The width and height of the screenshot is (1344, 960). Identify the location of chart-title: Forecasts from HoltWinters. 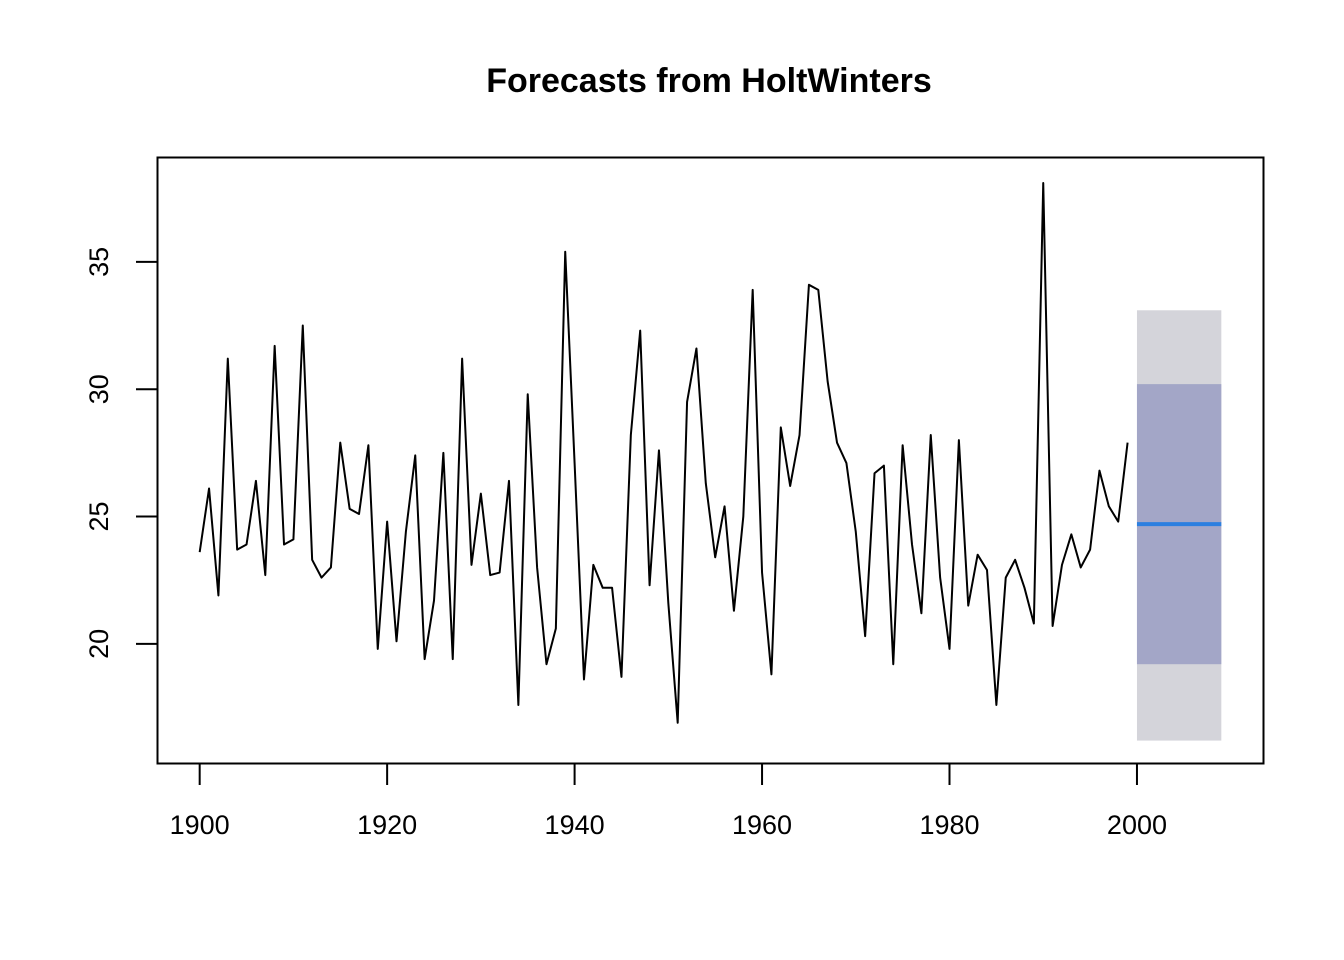
(709, 81).